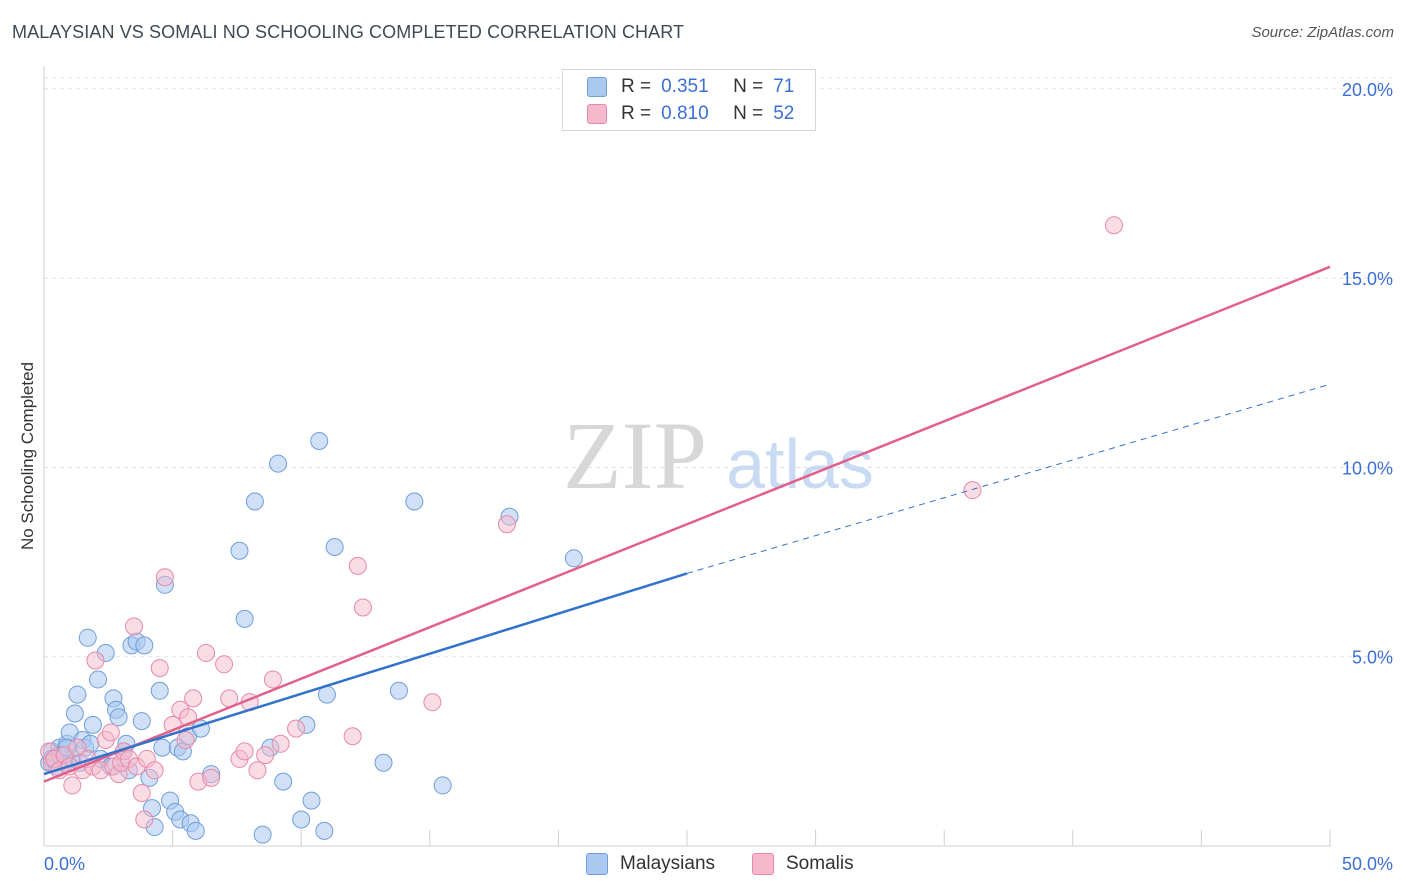 This screenshot has height=892, width=1406. I want to click on bottom-legend-label-somalis: Somalis, so click(820, 863).